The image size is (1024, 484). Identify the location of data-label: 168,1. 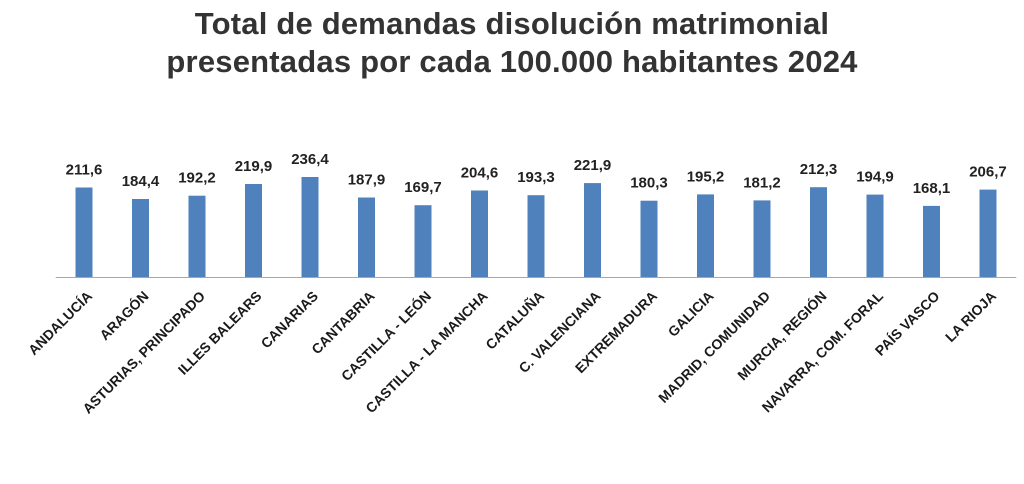
(932, 188).